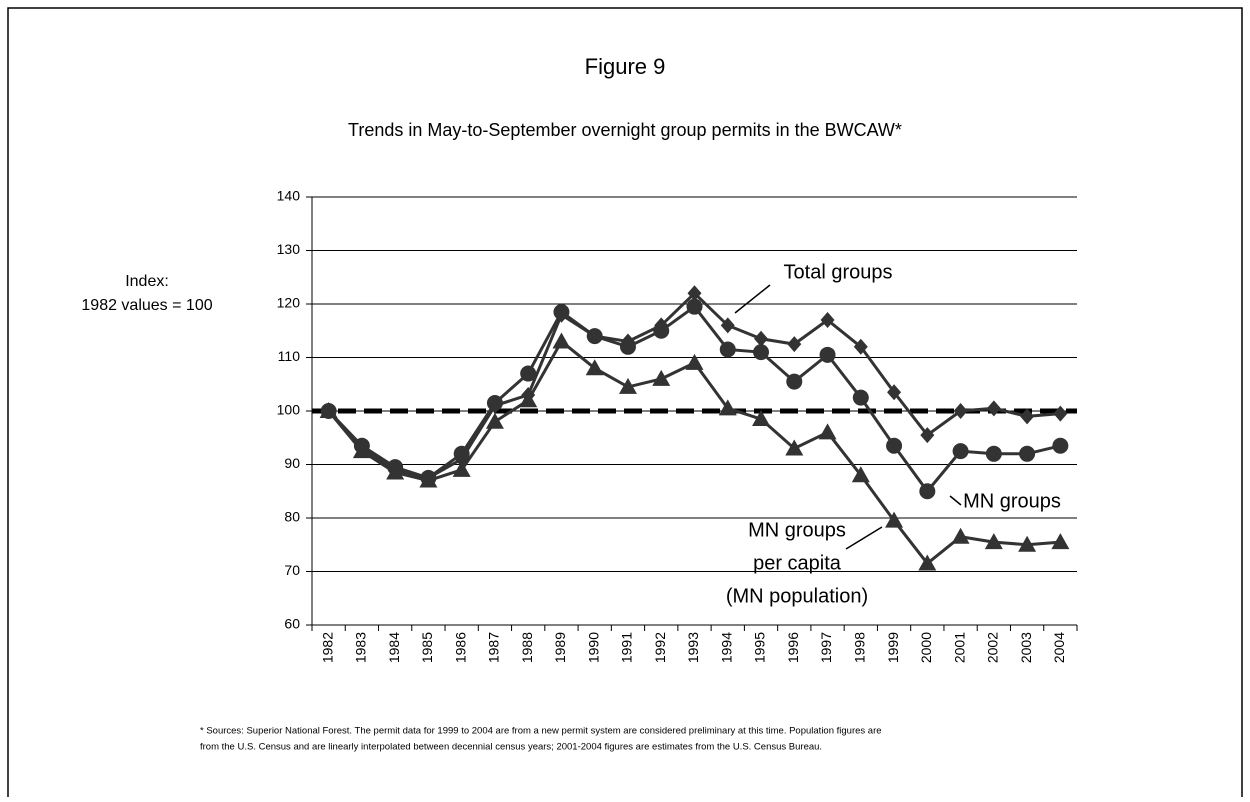 The height and width of the screenshot is (802, 1250). Describe the element at coordinates (292, 624) in the screenshot. I see `y-tick-label: 60` at that location.